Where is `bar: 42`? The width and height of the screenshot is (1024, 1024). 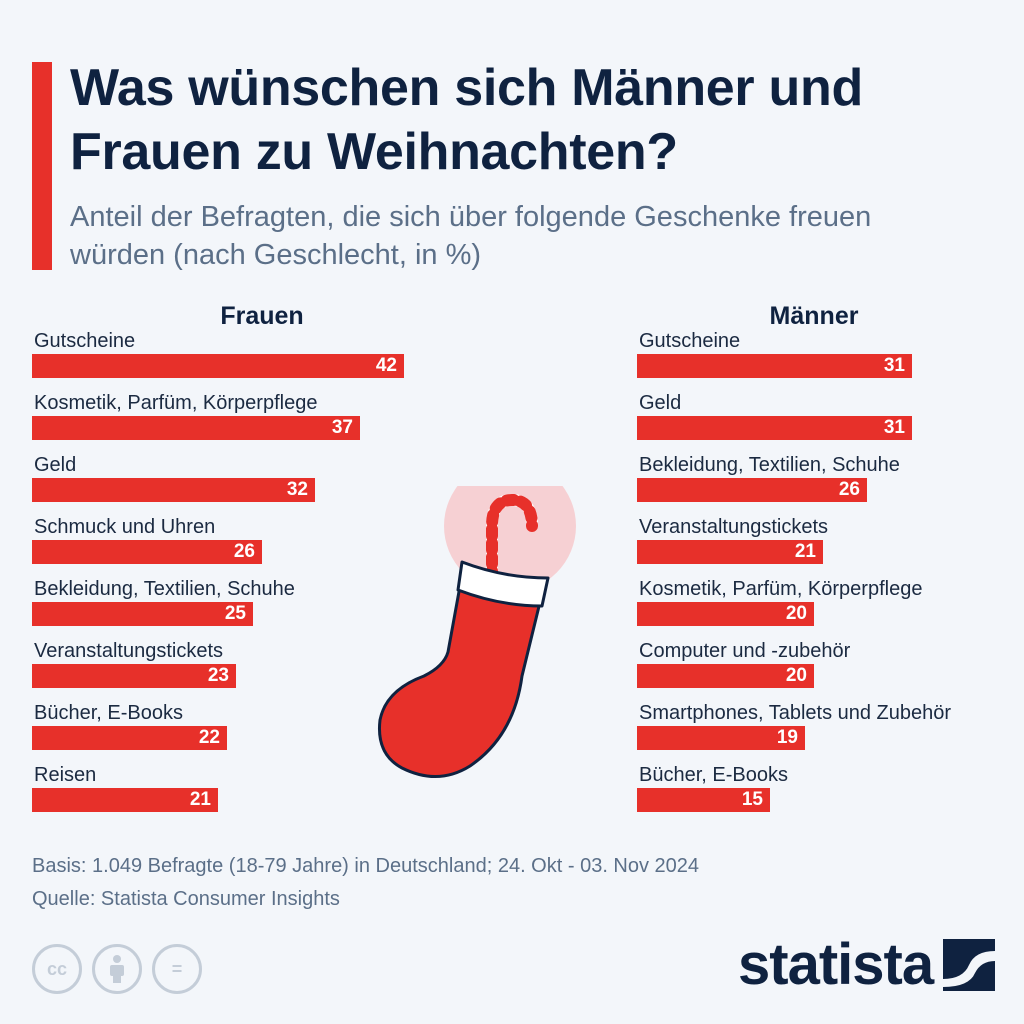 bar: 42 is located at coordinates (218, 366).